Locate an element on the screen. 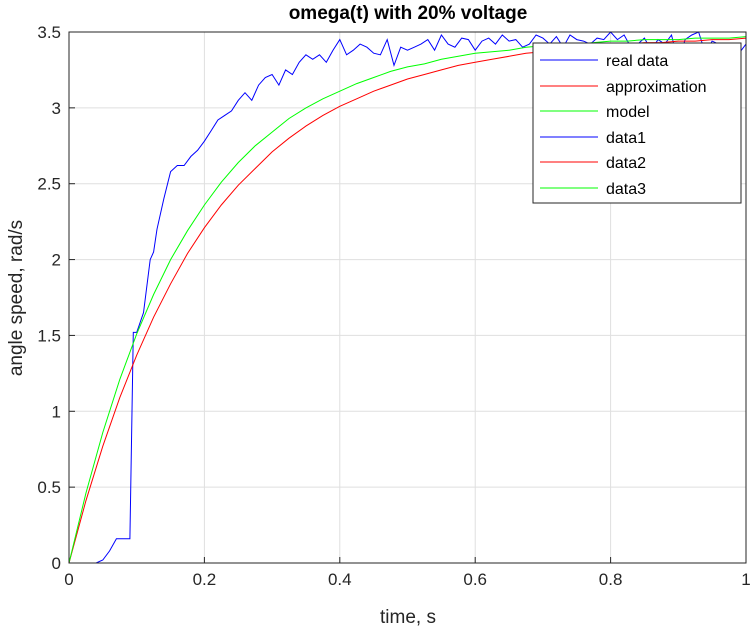 The height and width of the screenshot is (629, 751). y-tick-label: 1.5 is located at coordinates (49, 335).